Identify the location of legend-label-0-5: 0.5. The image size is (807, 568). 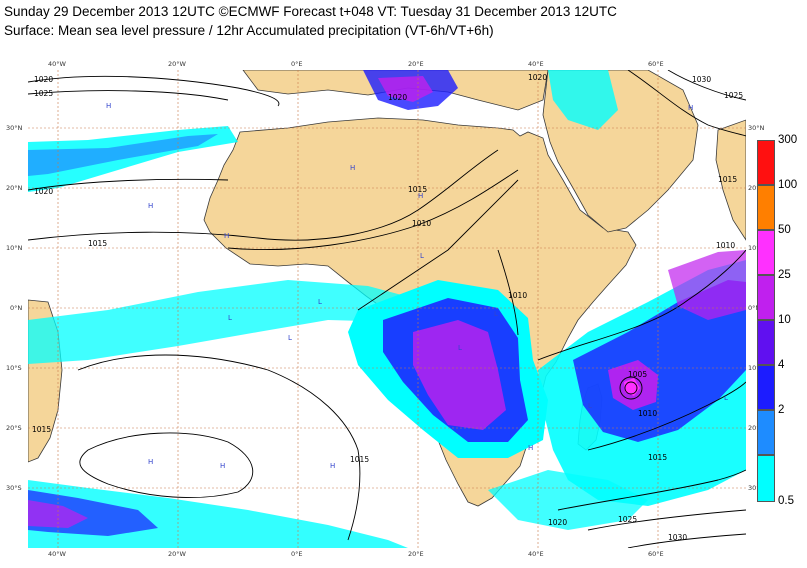
(786, 501).